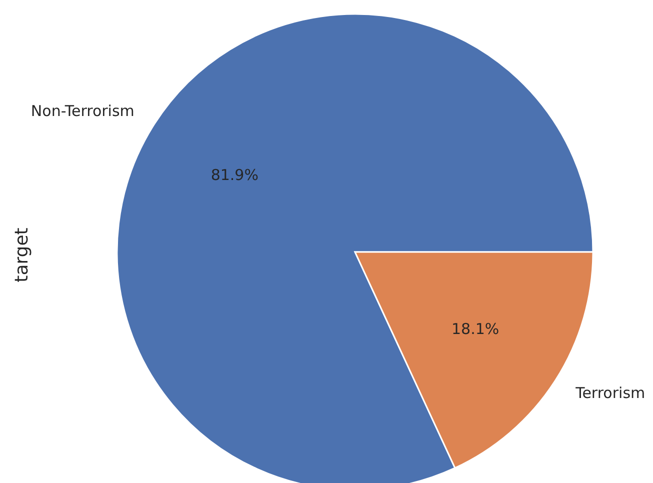 This screenshot has height=483, width=653. Describe the element at coordinates (610, 393) in the screenshot. I see `slice-label: Terrorism` at that location.